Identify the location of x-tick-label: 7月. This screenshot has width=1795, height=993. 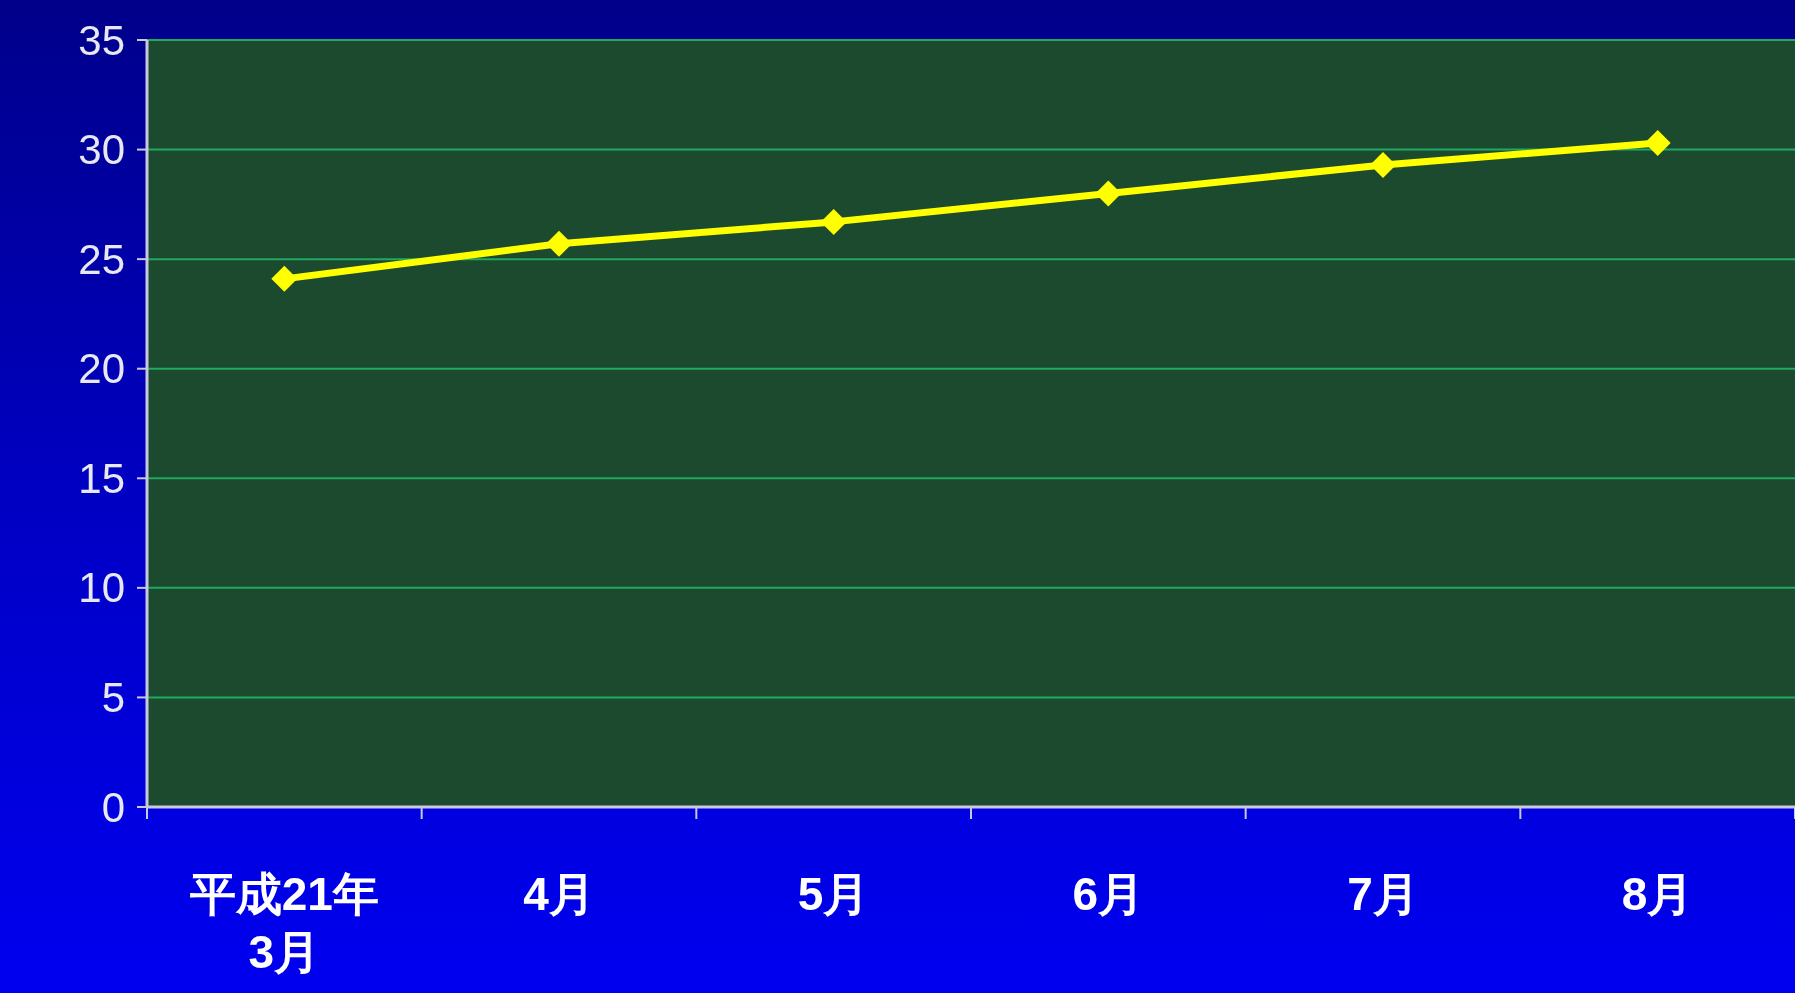
(1383, 894).